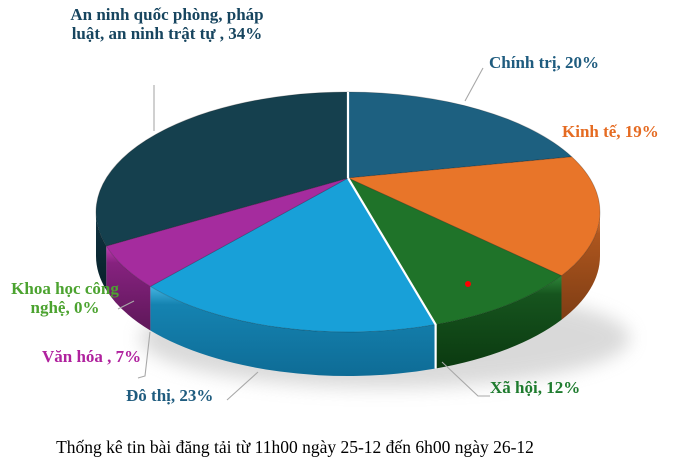 The image size is (673, 475). What do you see at coordinates (242, 386) in the screenshot?
I see `leader-line-do-thi` at bounding box center [242, 386].